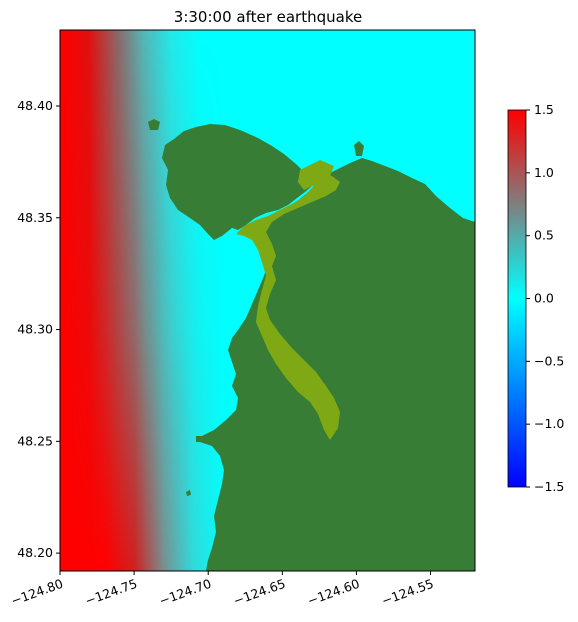 This screenshot has height=622, width=578. I want to click on island-east, so click(359, 148).